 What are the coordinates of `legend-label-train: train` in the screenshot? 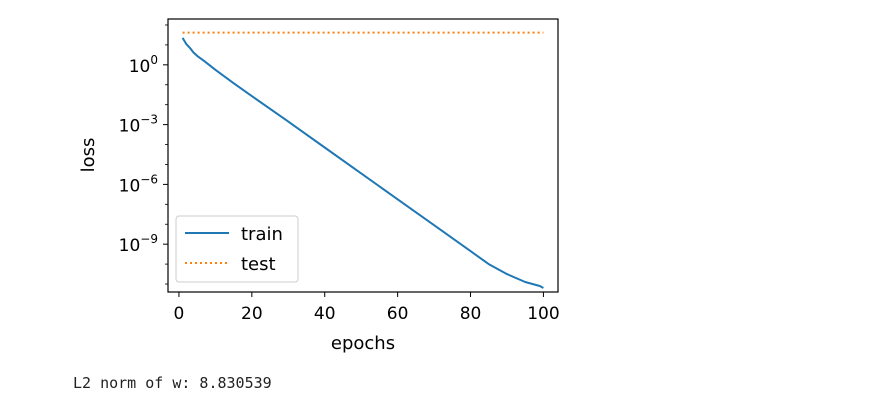 It's located at (262, 234).